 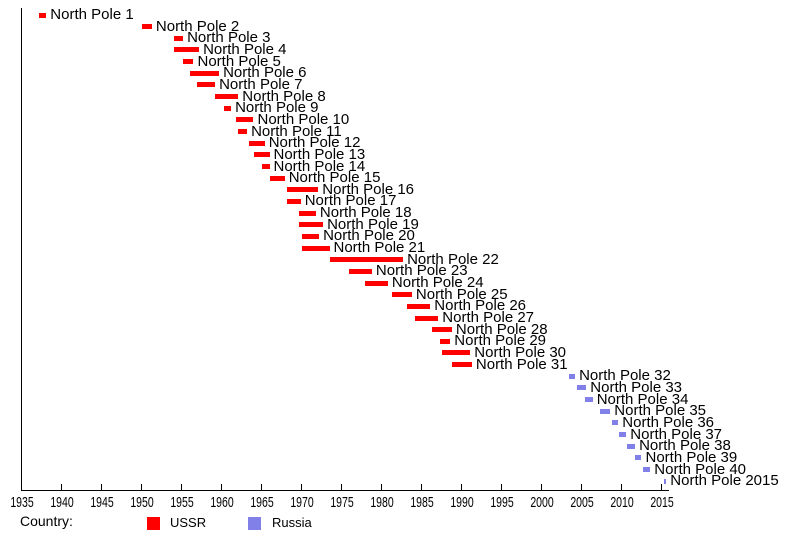 What do you see at coordinates (153, 523) in the screenshot?
I see `legend-swatch-ussr` at bounding box center [153, 523].